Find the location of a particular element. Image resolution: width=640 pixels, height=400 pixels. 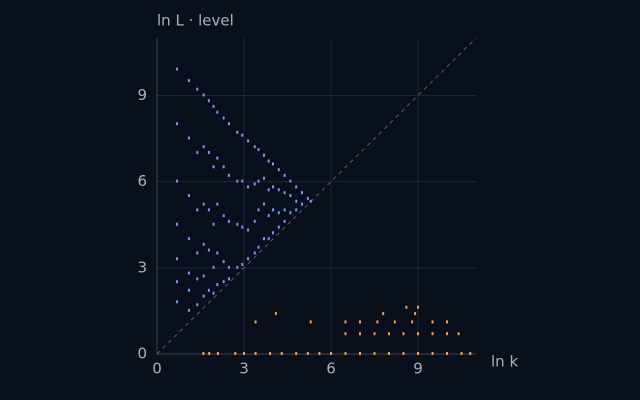

x-tick-label: 3 is located at coordinates (244, 369).